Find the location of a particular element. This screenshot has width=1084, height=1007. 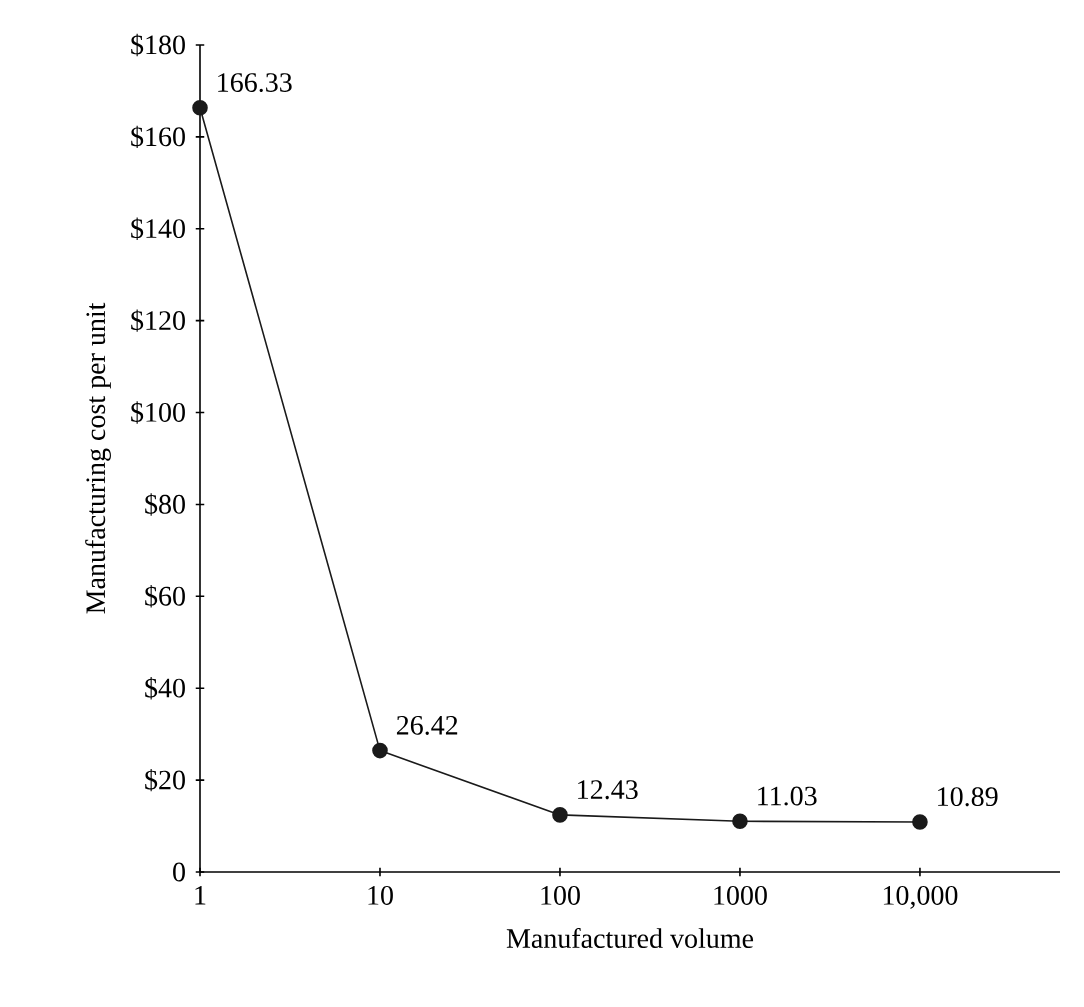

y-tick-label: 0 is located at coordinates (179, 872).